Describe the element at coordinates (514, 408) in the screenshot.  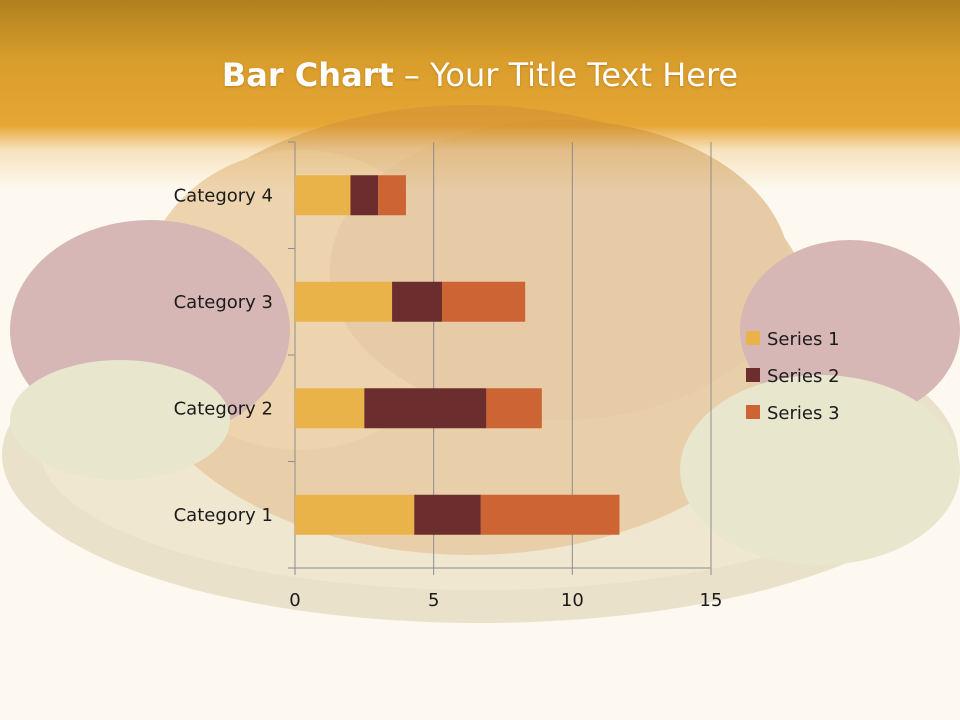
I see `bar-series3-cat2` at that location.